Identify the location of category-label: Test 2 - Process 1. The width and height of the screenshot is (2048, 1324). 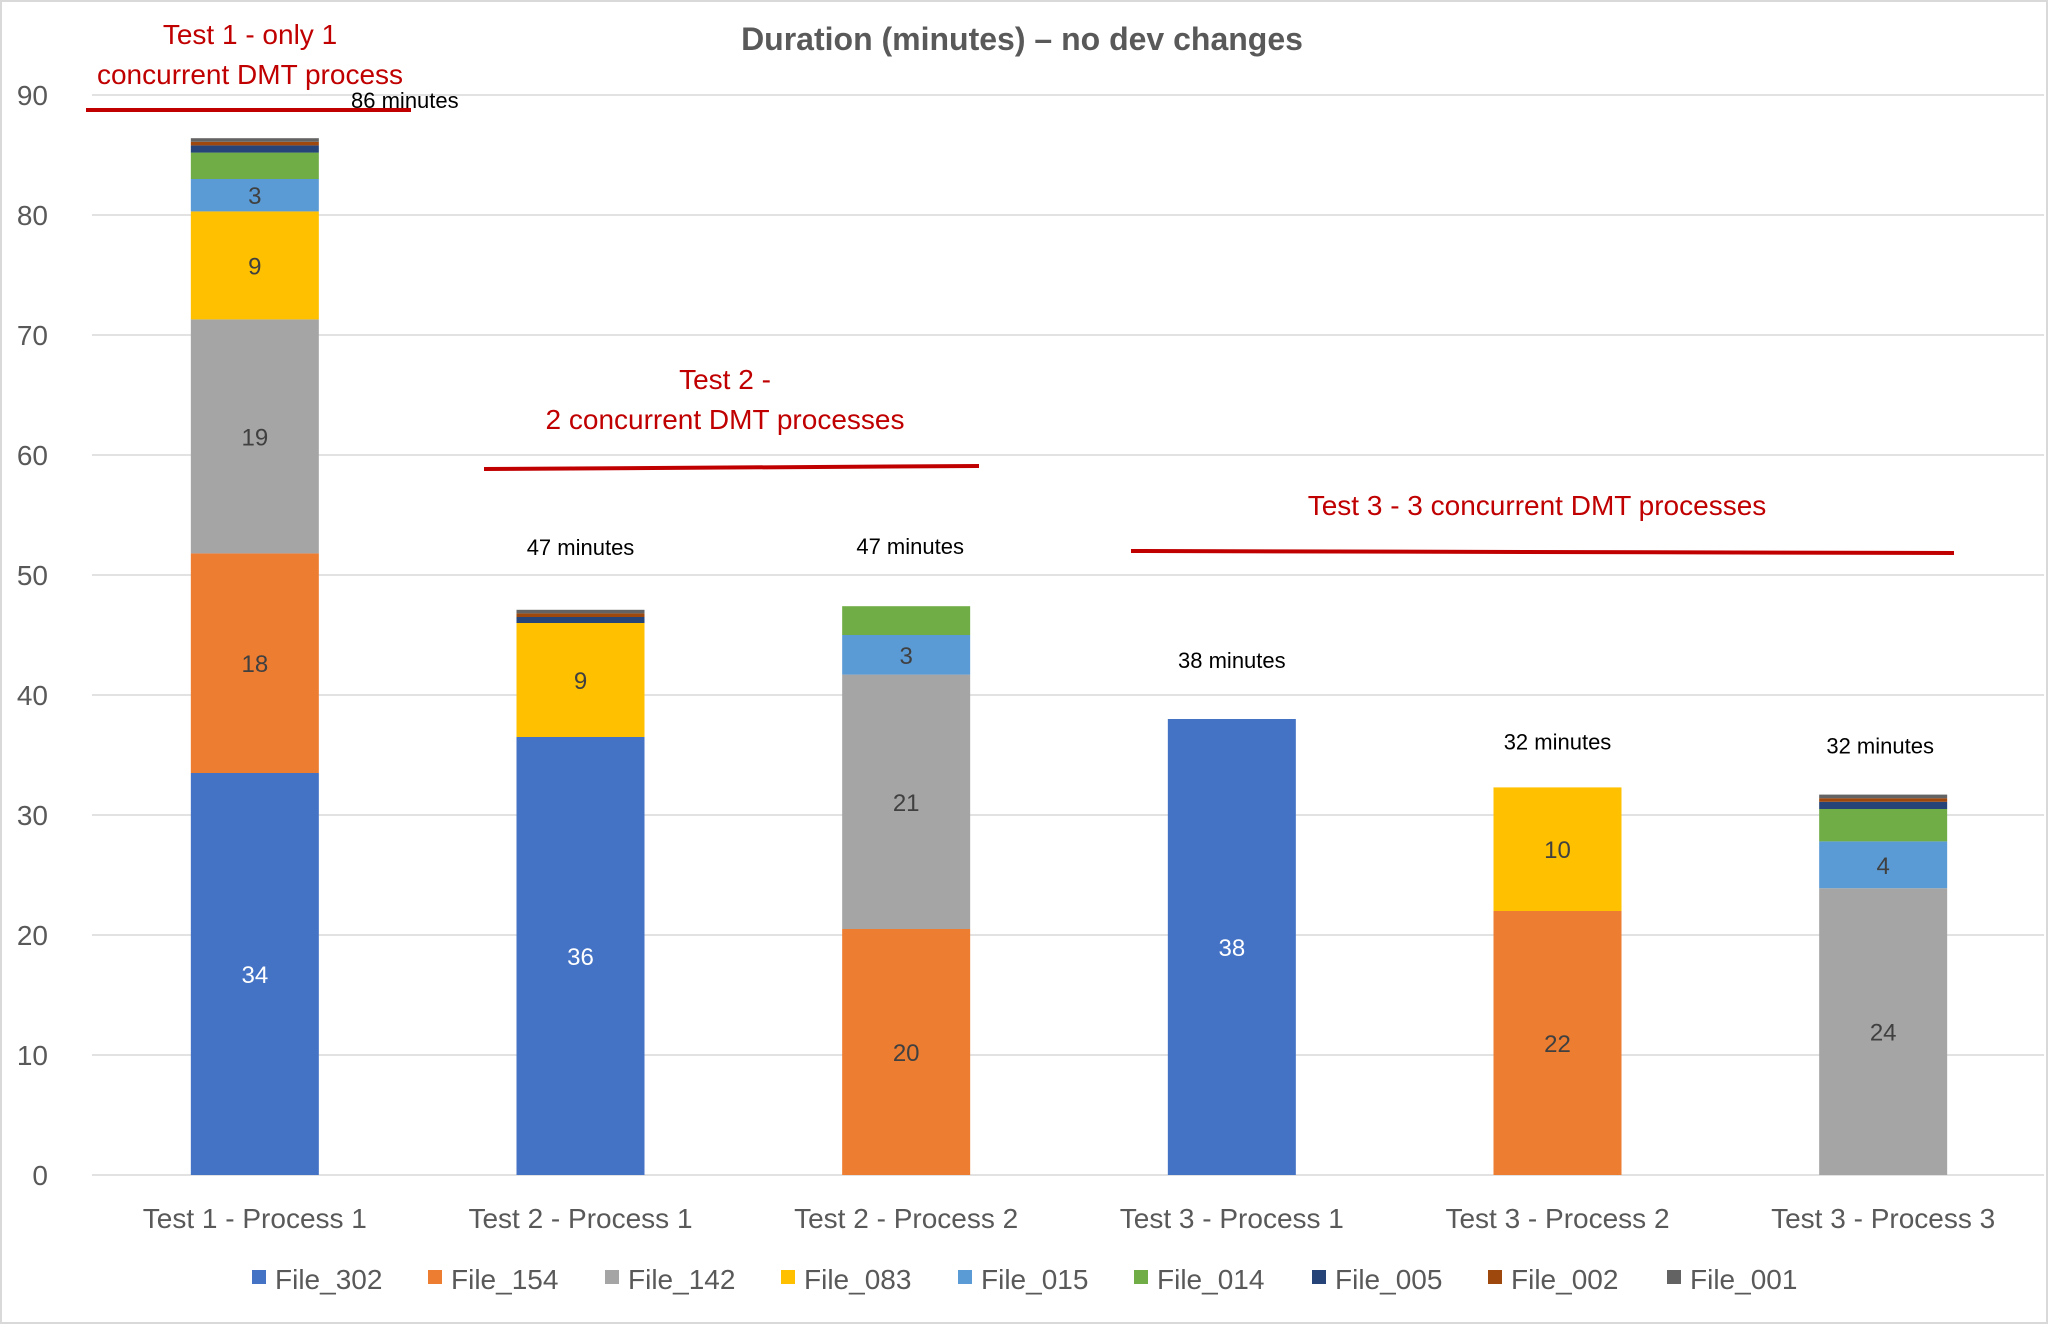
(580, 1218).